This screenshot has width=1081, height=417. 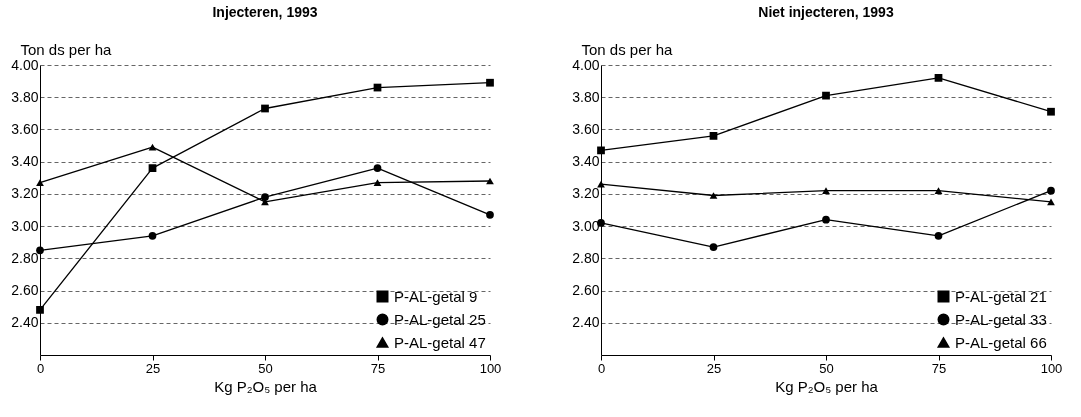 What do you see at coordinates (826, 12) in the screenshot?
I see `chart-title: Niet injecteren, 1993` at bounding box center [826, 12].